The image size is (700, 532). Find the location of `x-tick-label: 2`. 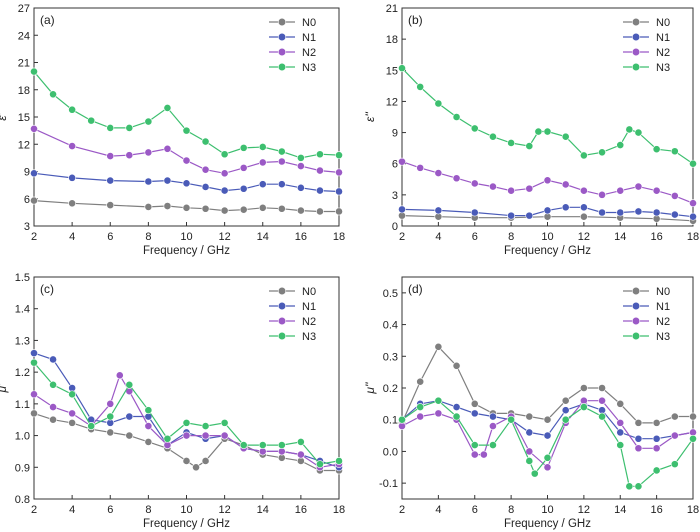

x-tick-label: 2 is located at coordinates (402, 237).